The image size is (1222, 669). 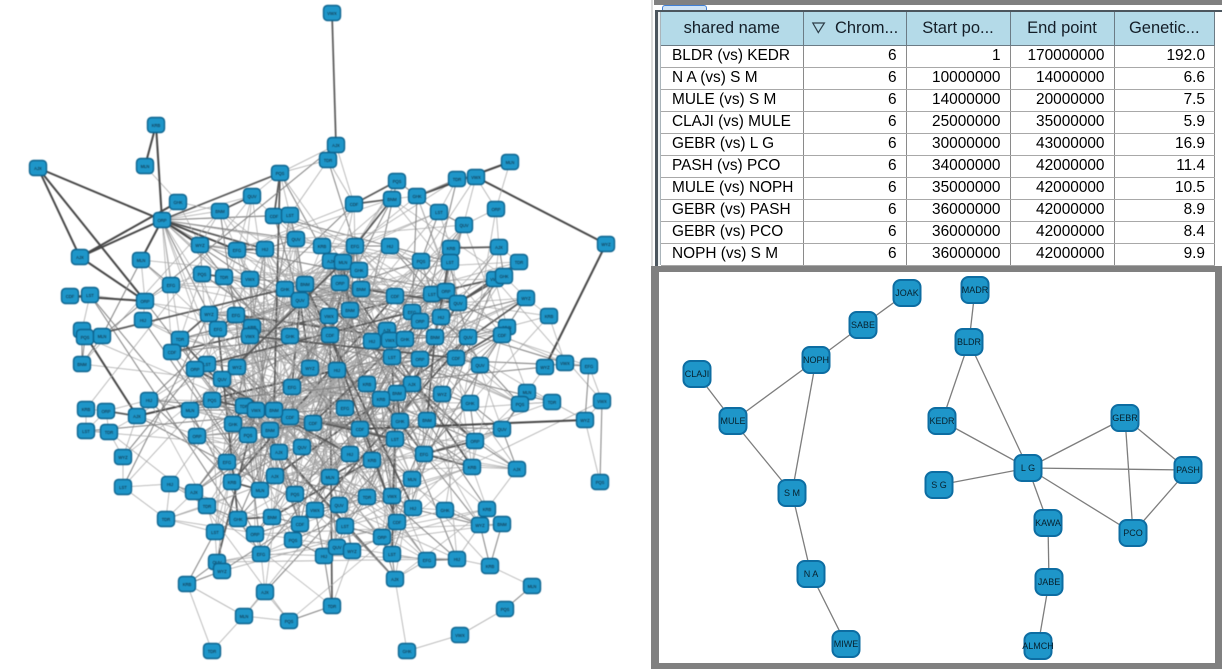 I want to click on svg-text: S G, so click(x=939, y=485).